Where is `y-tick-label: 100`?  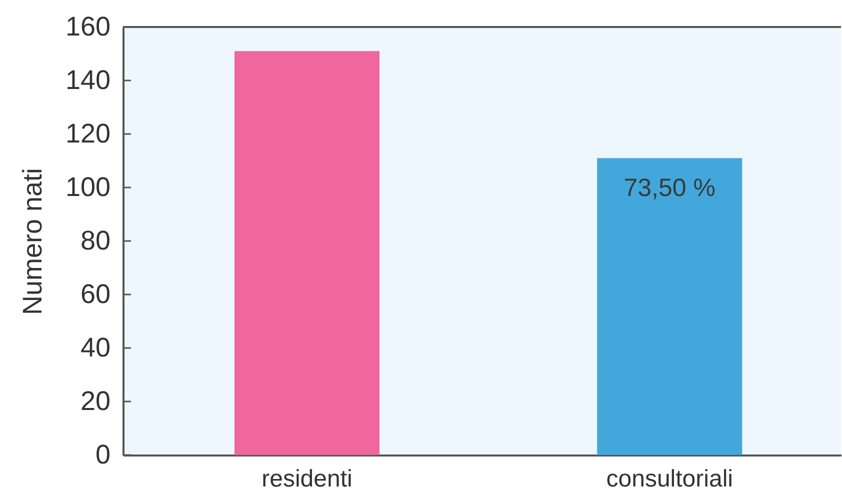
y-tick-label: 100 is located at coordinates (87, 187).